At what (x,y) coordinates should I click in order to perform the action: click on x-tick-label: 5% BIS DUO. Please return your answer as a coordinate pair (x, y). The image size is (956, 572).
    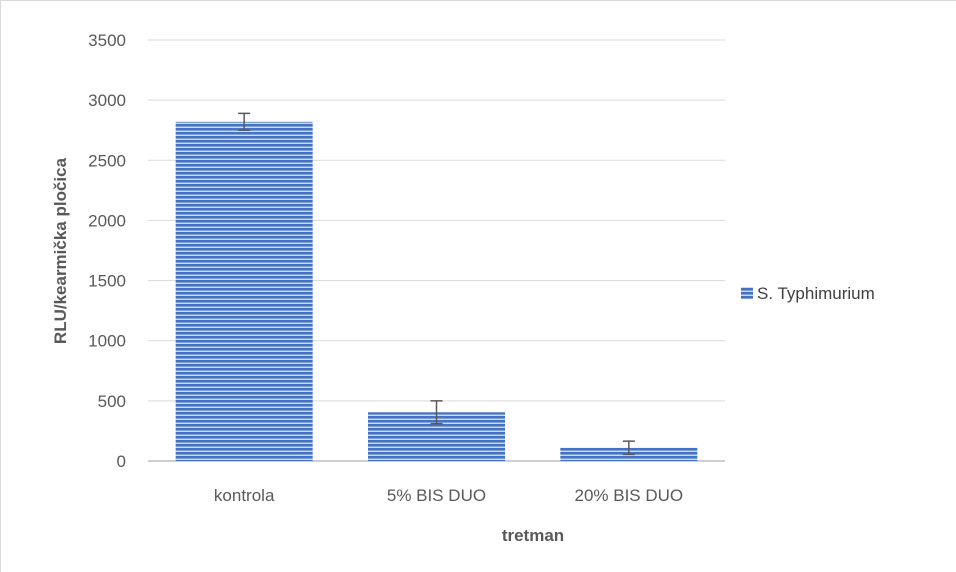
    Looking at the image, I should click on (436, 495).